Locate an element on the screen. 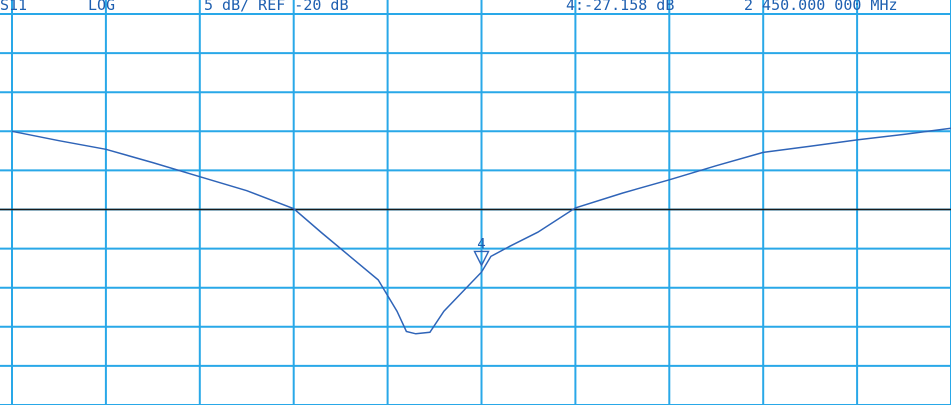  marker-group: 4 is located at coordinates (481, 252).